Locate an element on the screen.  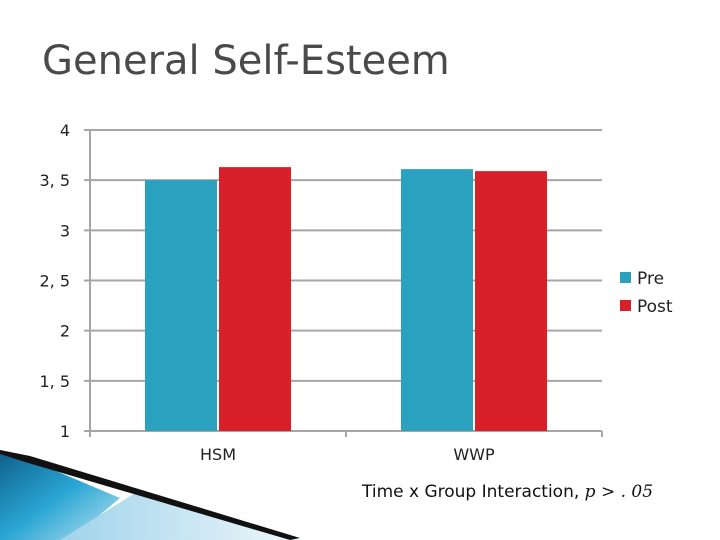
y-tick-label: 4 is located at coordinates (65, 130).